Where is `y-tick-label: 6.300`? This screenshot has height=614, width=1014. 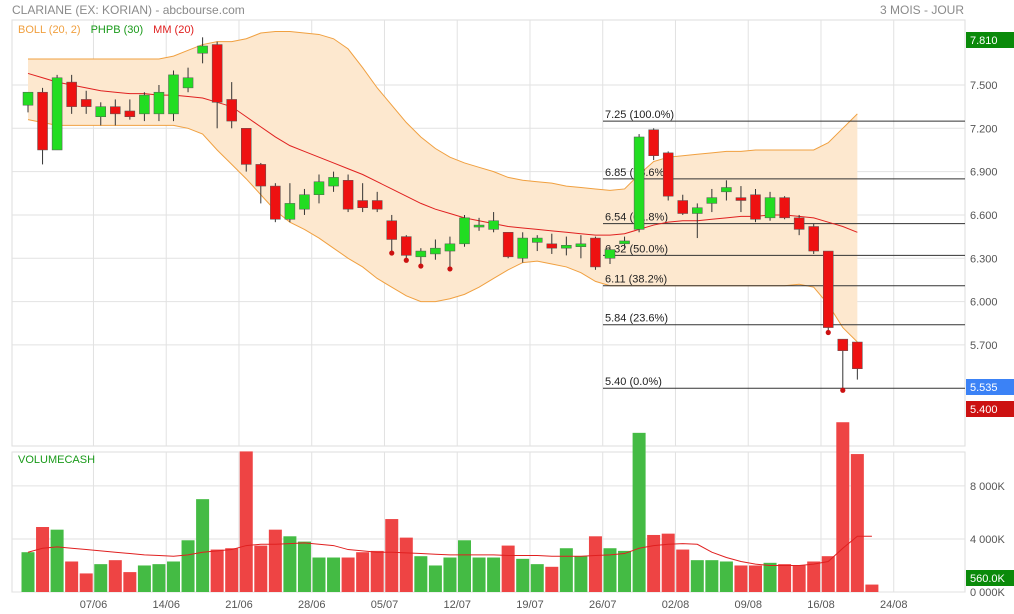
y-tick-label: 6.300 is located at coordinates (984, 259).